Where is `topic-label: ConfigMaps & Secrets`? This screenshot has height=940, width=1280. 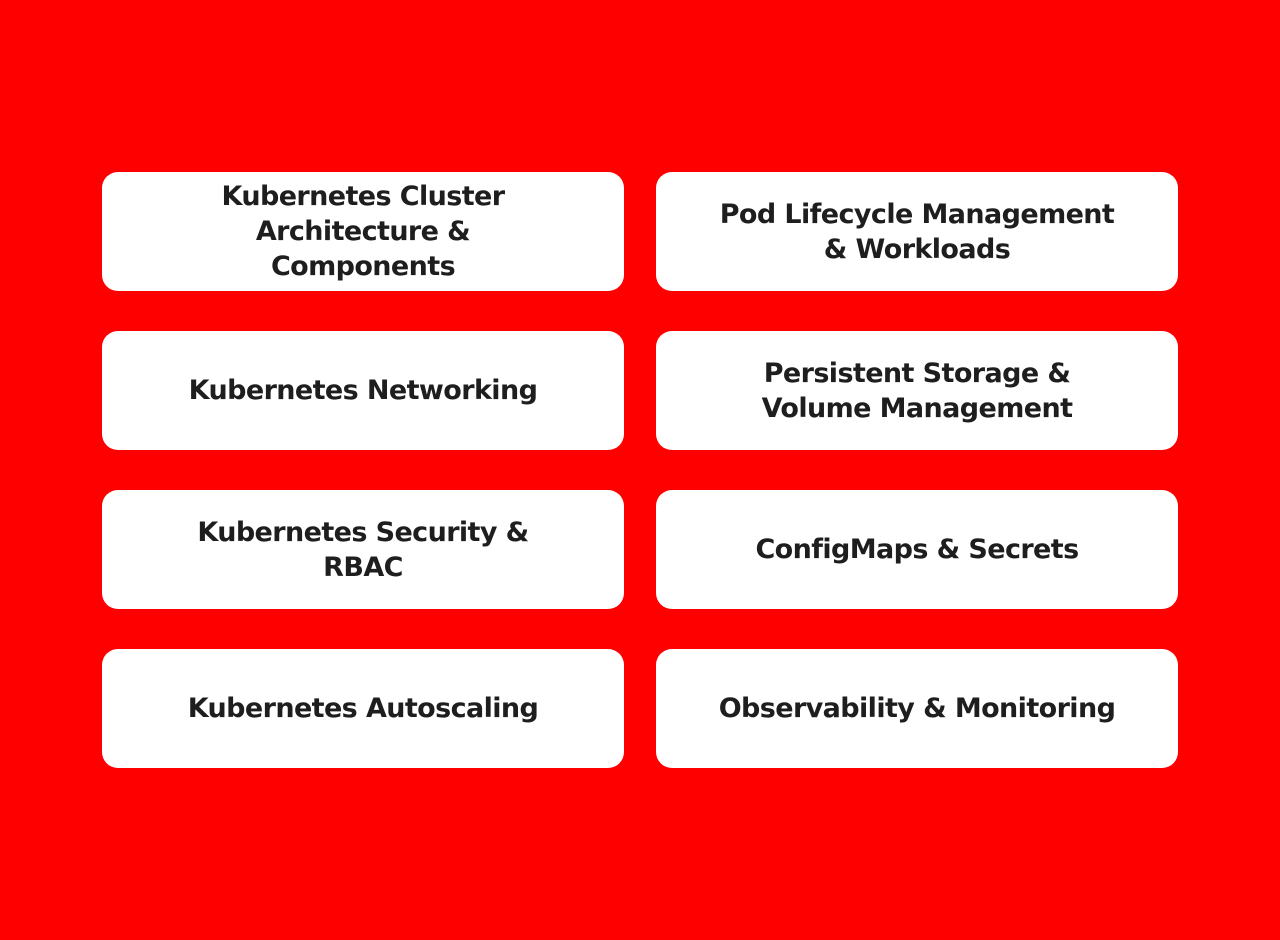 topic-label: ConfigMaps & Secrets is located at coordinates (917, 549).